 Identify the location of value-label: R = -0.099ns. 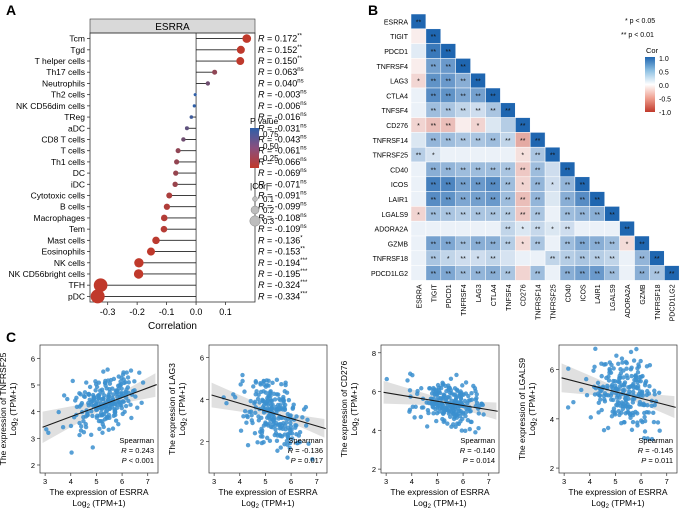
(282, 207).